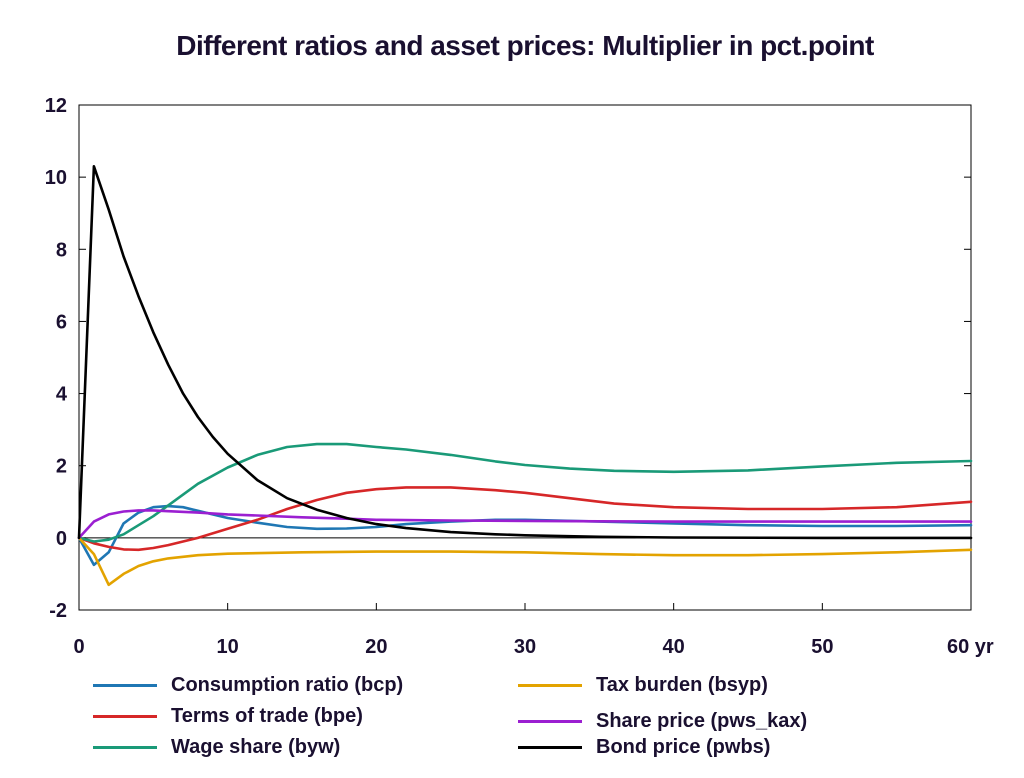 The height and width of the screenshot is (778, 1024). Describe the element at coordinates (62, 395) in the screenshot. I see `y-tick-label: 4` at that location.